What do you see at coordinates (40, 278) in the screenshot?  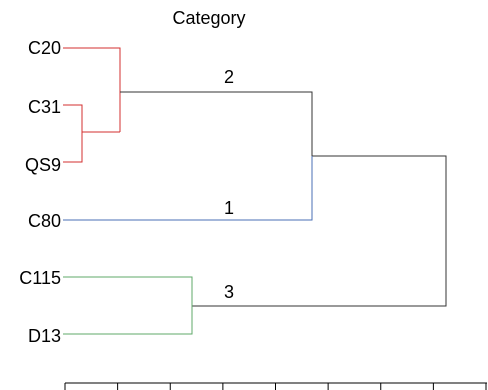 I see `leaf-label-c115: C115` at bounding box center [40, 278].